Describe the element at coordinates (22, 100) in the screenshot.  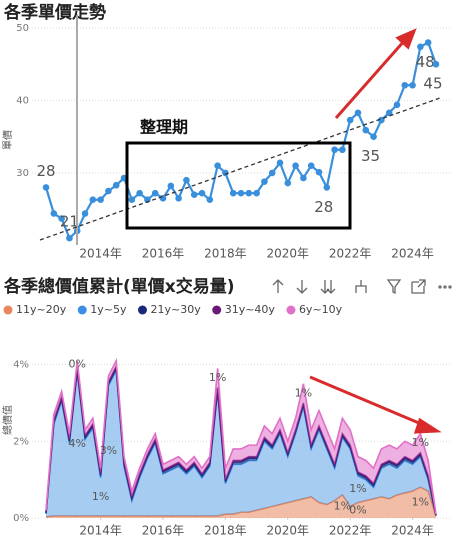
I see `y-tick-label: 40` at that location.